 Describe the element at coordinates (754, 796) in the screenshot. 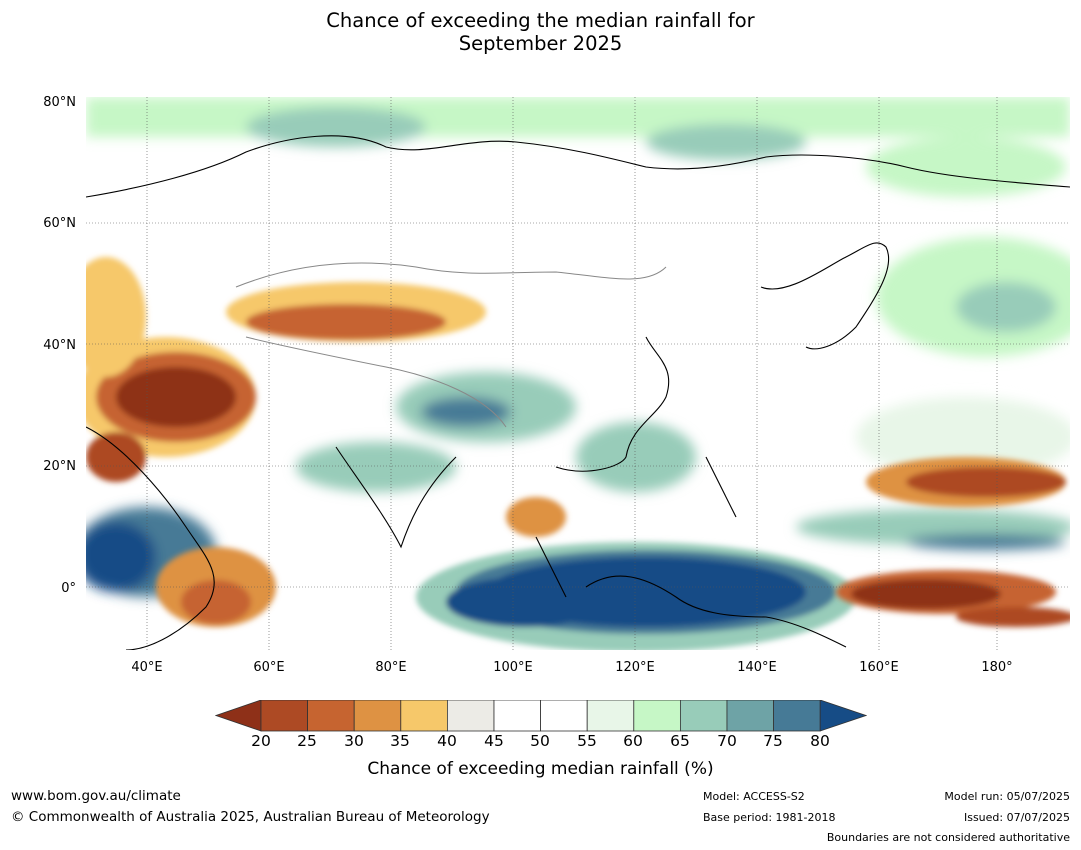

I see `model-text: Model: ACCESS-S2` at that location.